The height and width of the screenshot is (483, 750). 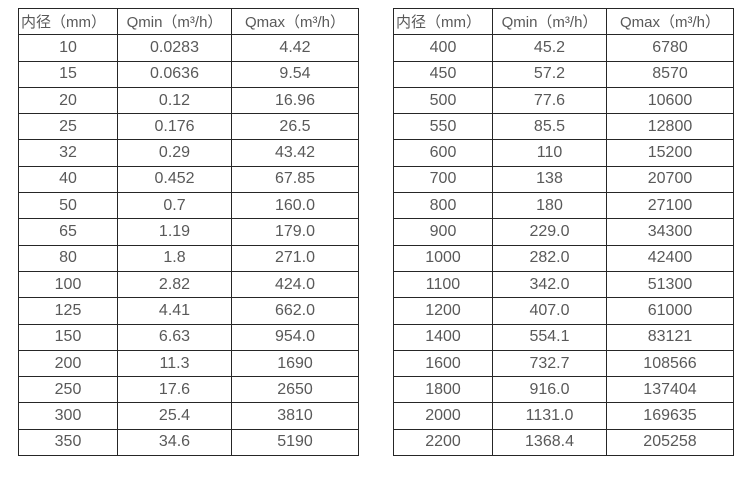 What do you see at coordinates (443, 363) in the screenshot?
I see `table-cell: 1600` at bounding box center [443, 363].